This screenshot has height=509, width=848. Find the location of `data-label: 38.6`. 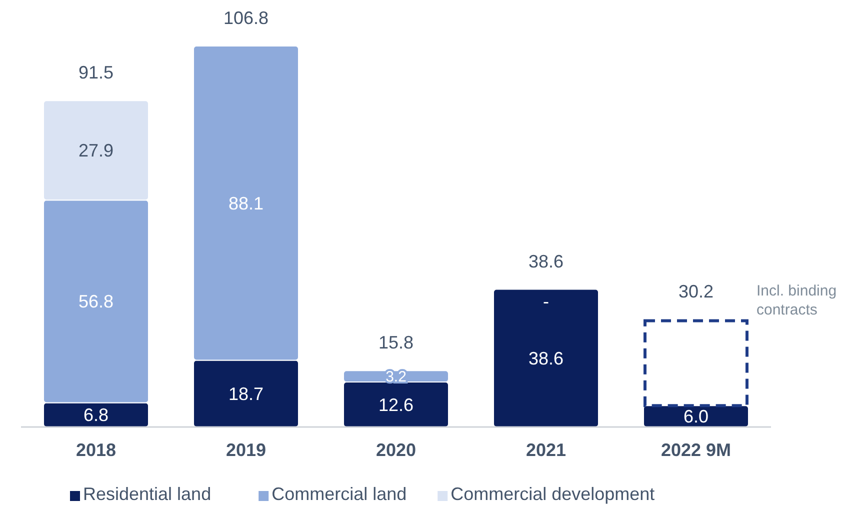

data-label: 38.6 is located at coordinates (546, 358).